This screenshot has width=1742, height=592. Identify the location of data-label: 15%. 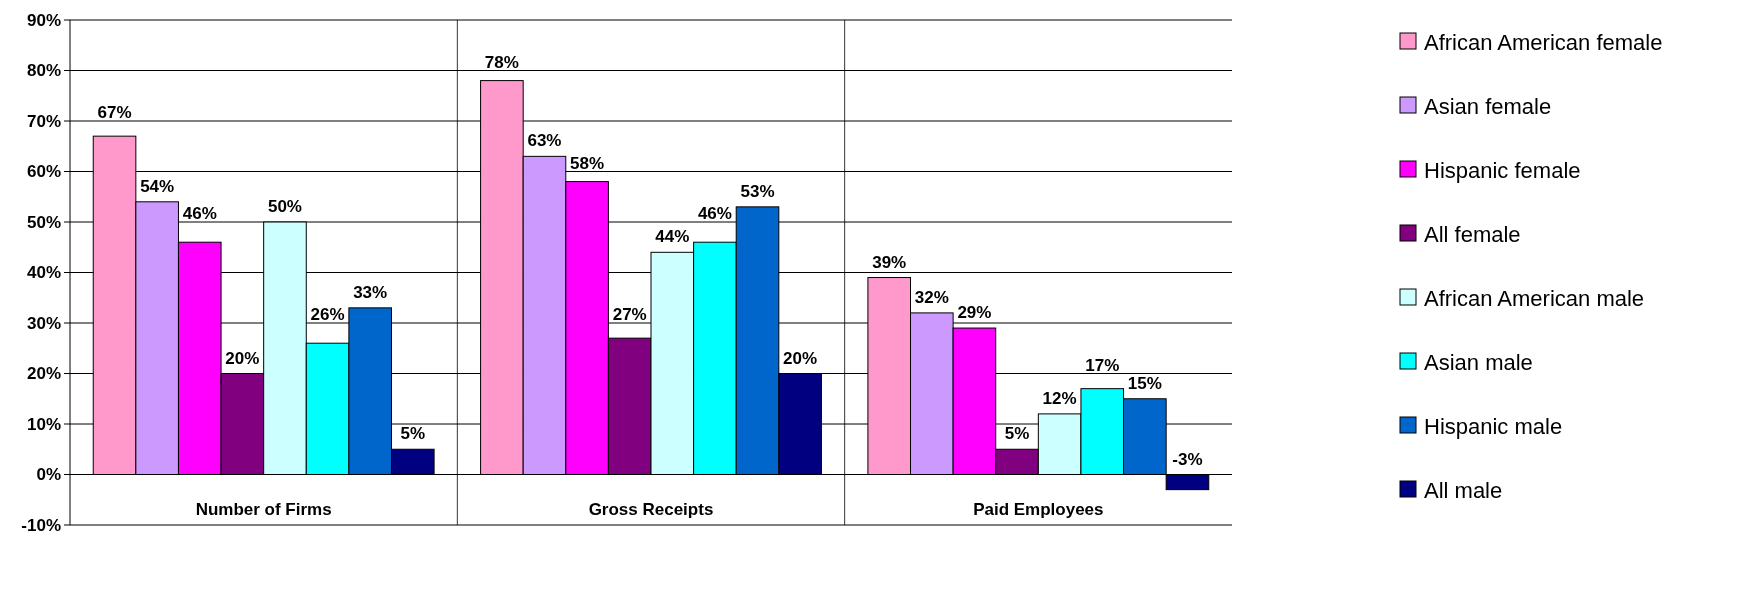
(1144, 383).